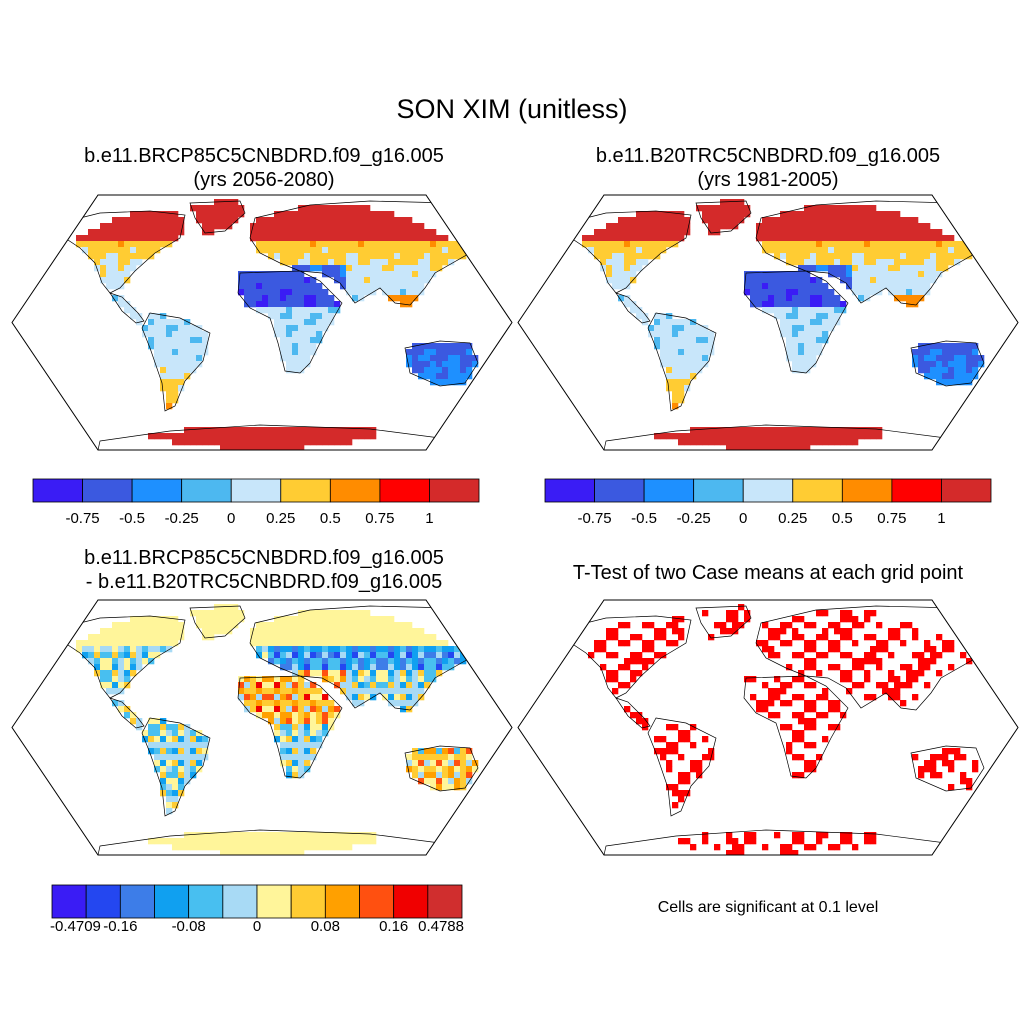 This screenshot has width=1024, height=1024. What do you see at coordinates (441, 363) in the screenshot?
I see `future-coastline-australia` at bounding box center [441, 363].